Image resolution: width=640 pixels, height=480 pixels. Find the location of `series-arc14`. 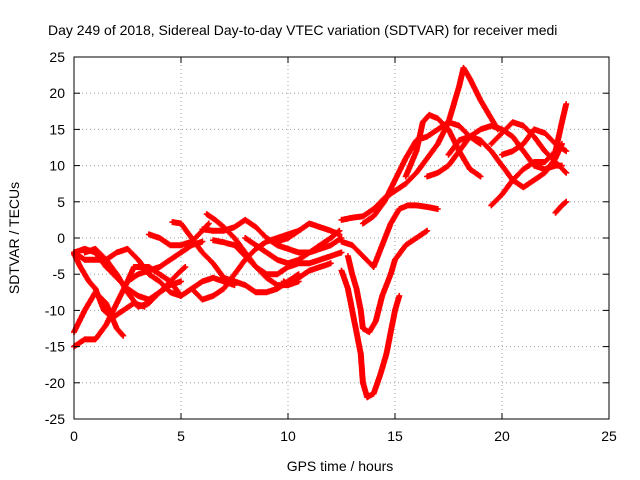

series-arc14 is located at coordinates (277, 257).